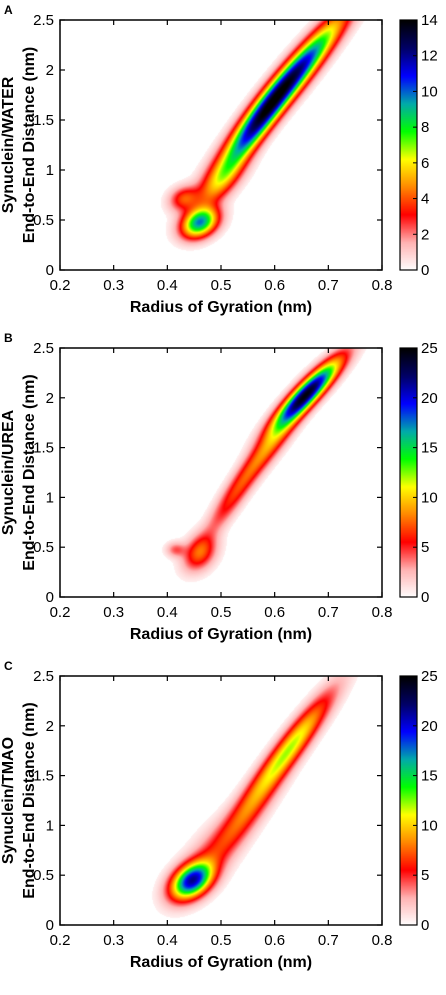 The width and height of the screenshot is (446, 995). What do you see at coordinates (8, 472) in the screenshot?
I see `row-label: Synuclein/UREA` at bounding box center [8, 472].